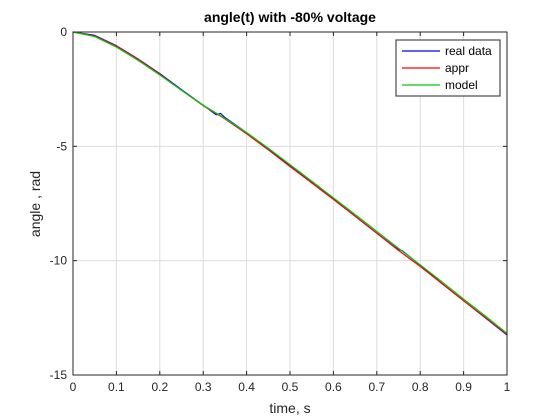 This screenshot has height=420, width=560. Describe the element at coordinates (333, 387) in the screenshot. I see `x-tick-label: 0.6` at that location.